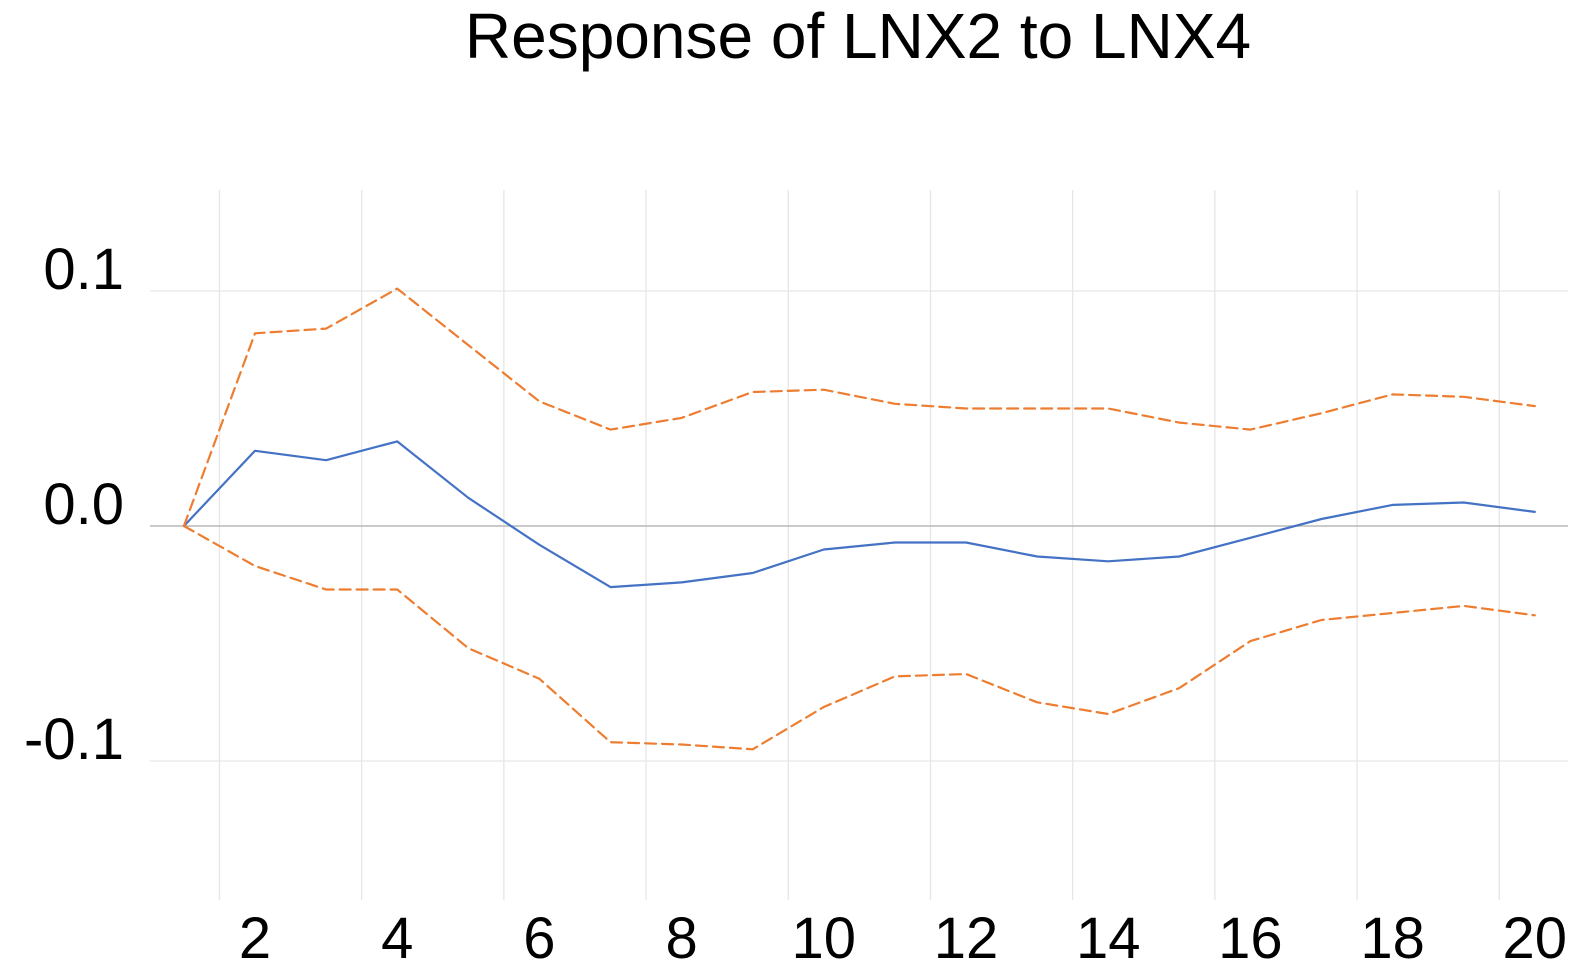 This screenshot has height=969, width=1575. What do you see at coordinates (1392, 937) in the screenshot?
I see `x-tick-label: 18` at bounding box center [1392, 937].